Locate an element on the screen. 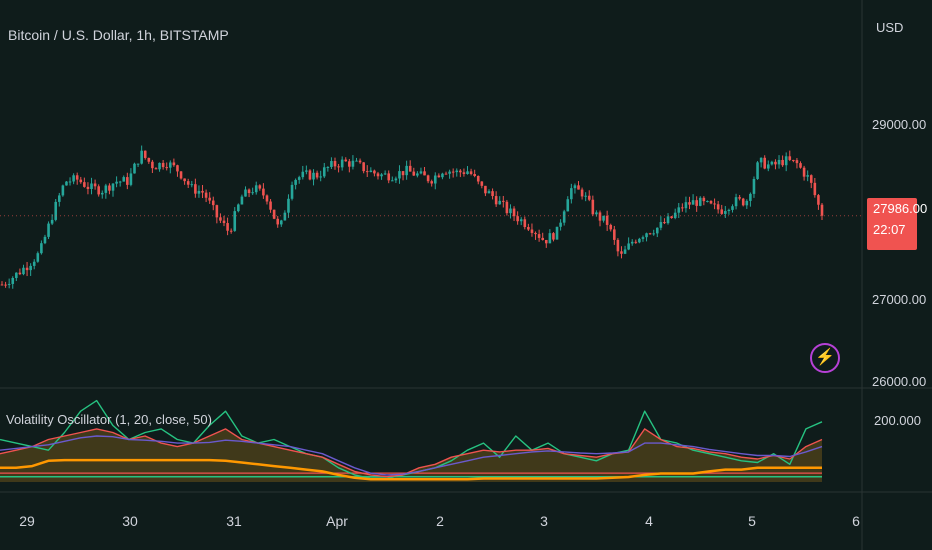 Image resolution: width=932 pixels, height=550 pixels. price-tick-27000: 27000.00 is located at coordinates (899, 299).